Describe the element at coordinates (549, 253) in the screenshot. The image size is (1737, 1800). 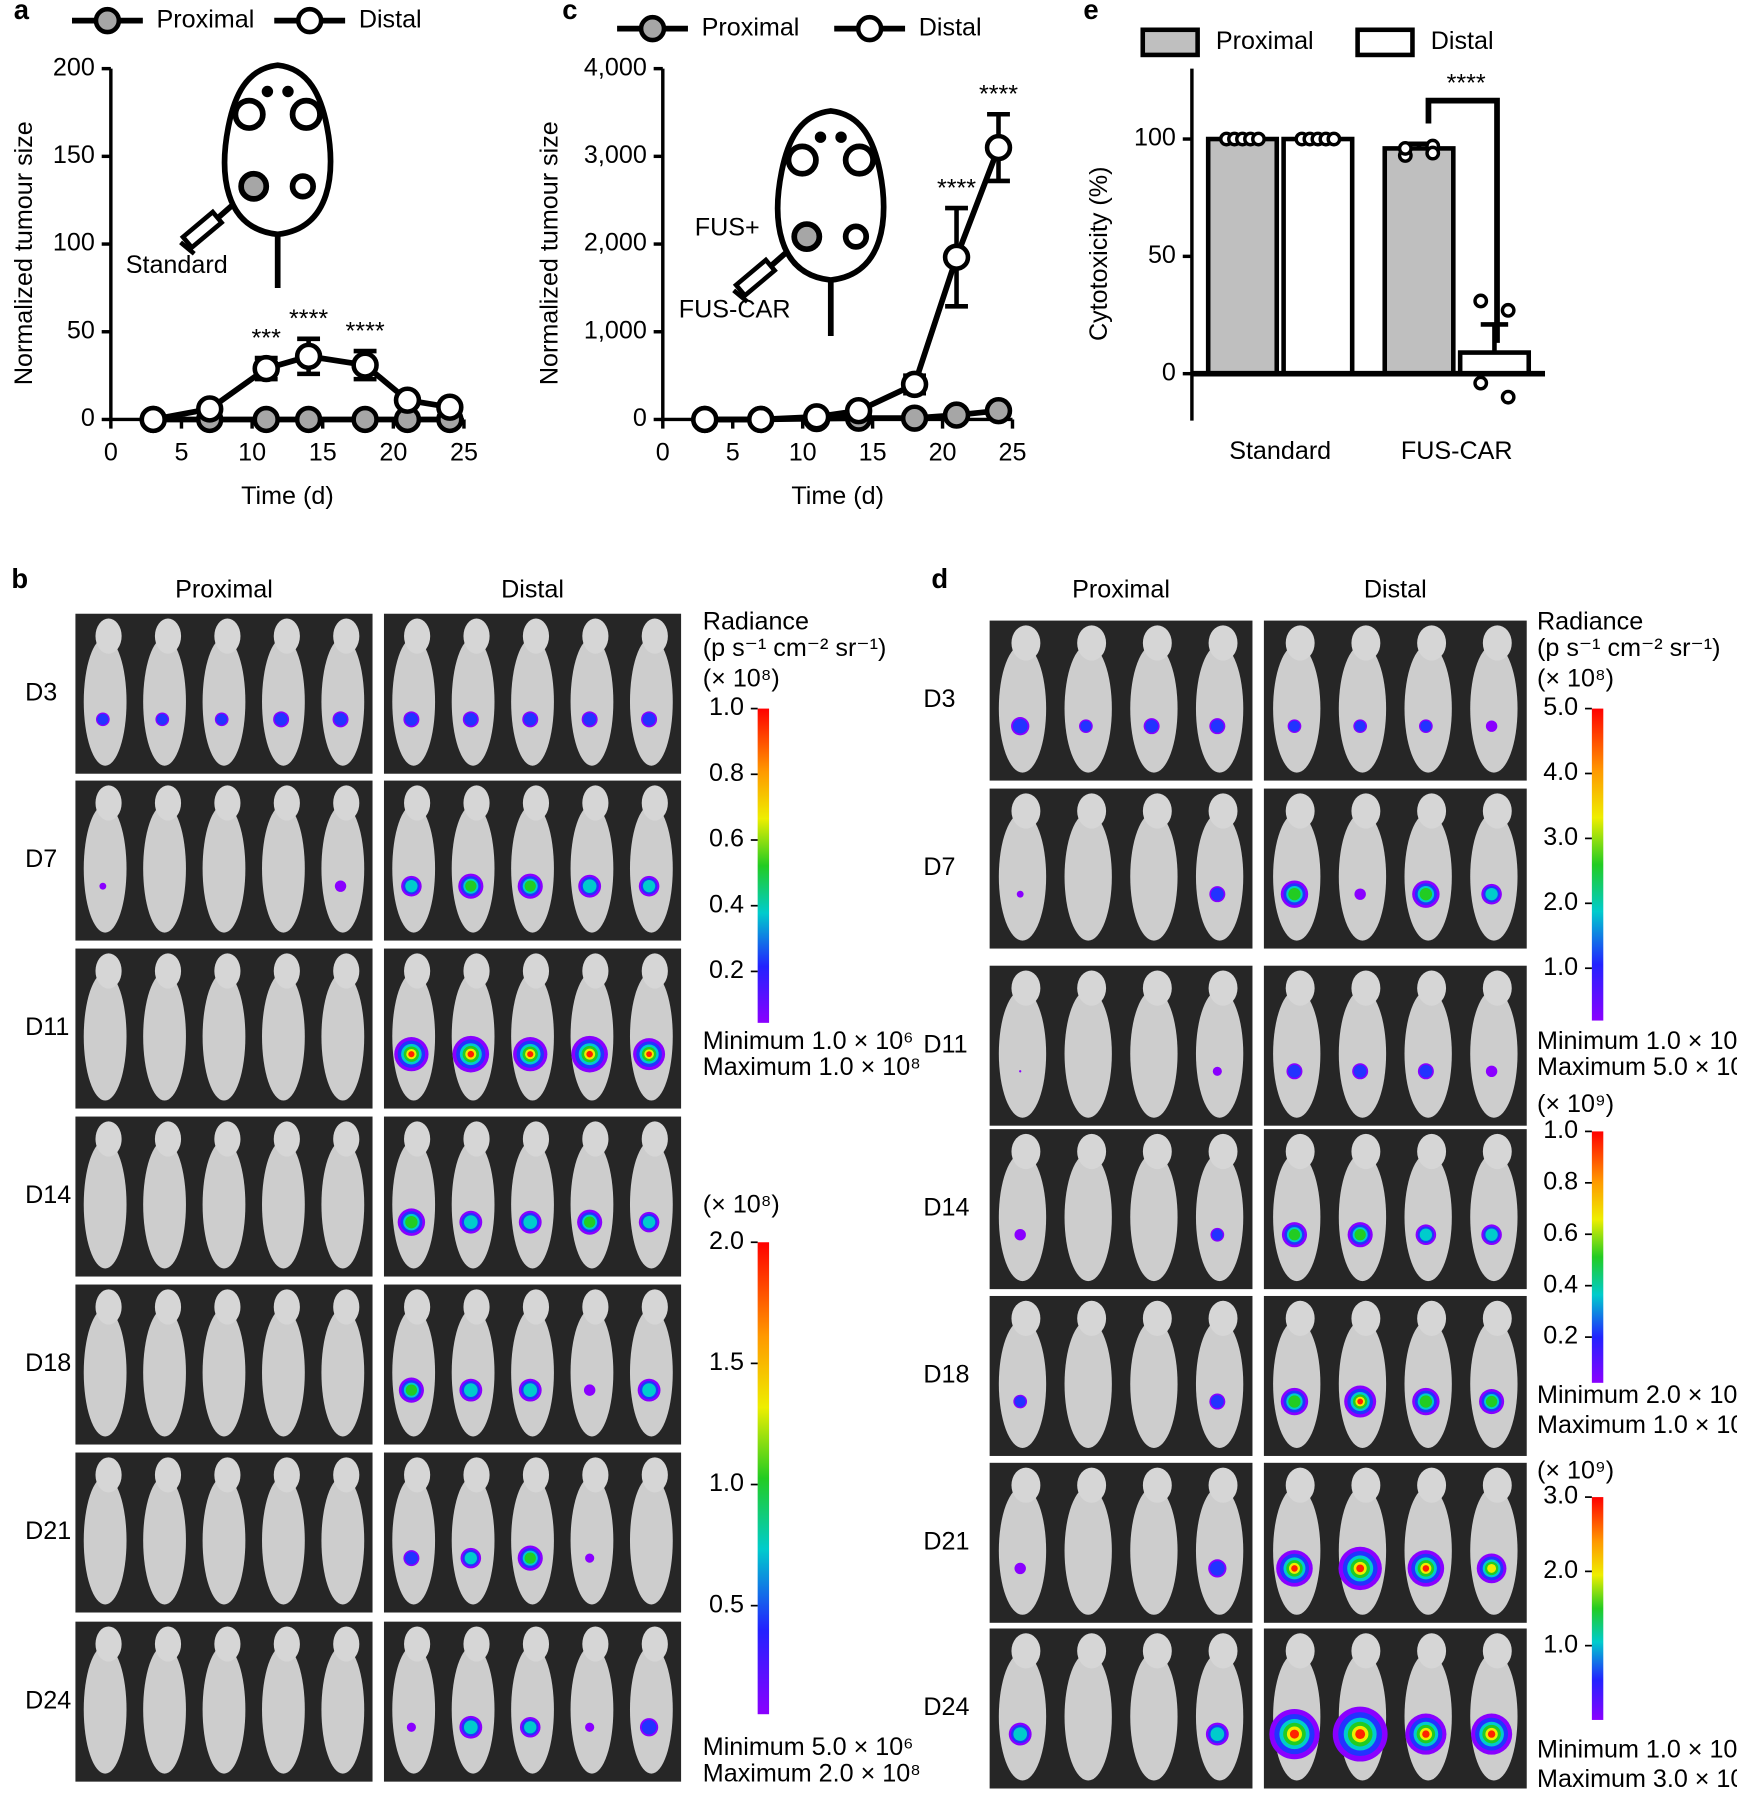
I see `y-axis-label: Normalized tumour size` at that location.